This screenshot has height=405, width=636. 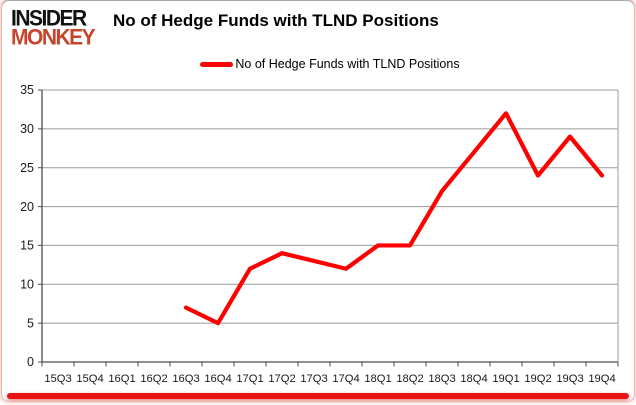 What do you see at coordinates (89, 379) in the screenshot?
I see `x-axis-label-15Q4: 15Q4` at bounding box center [89, 379].